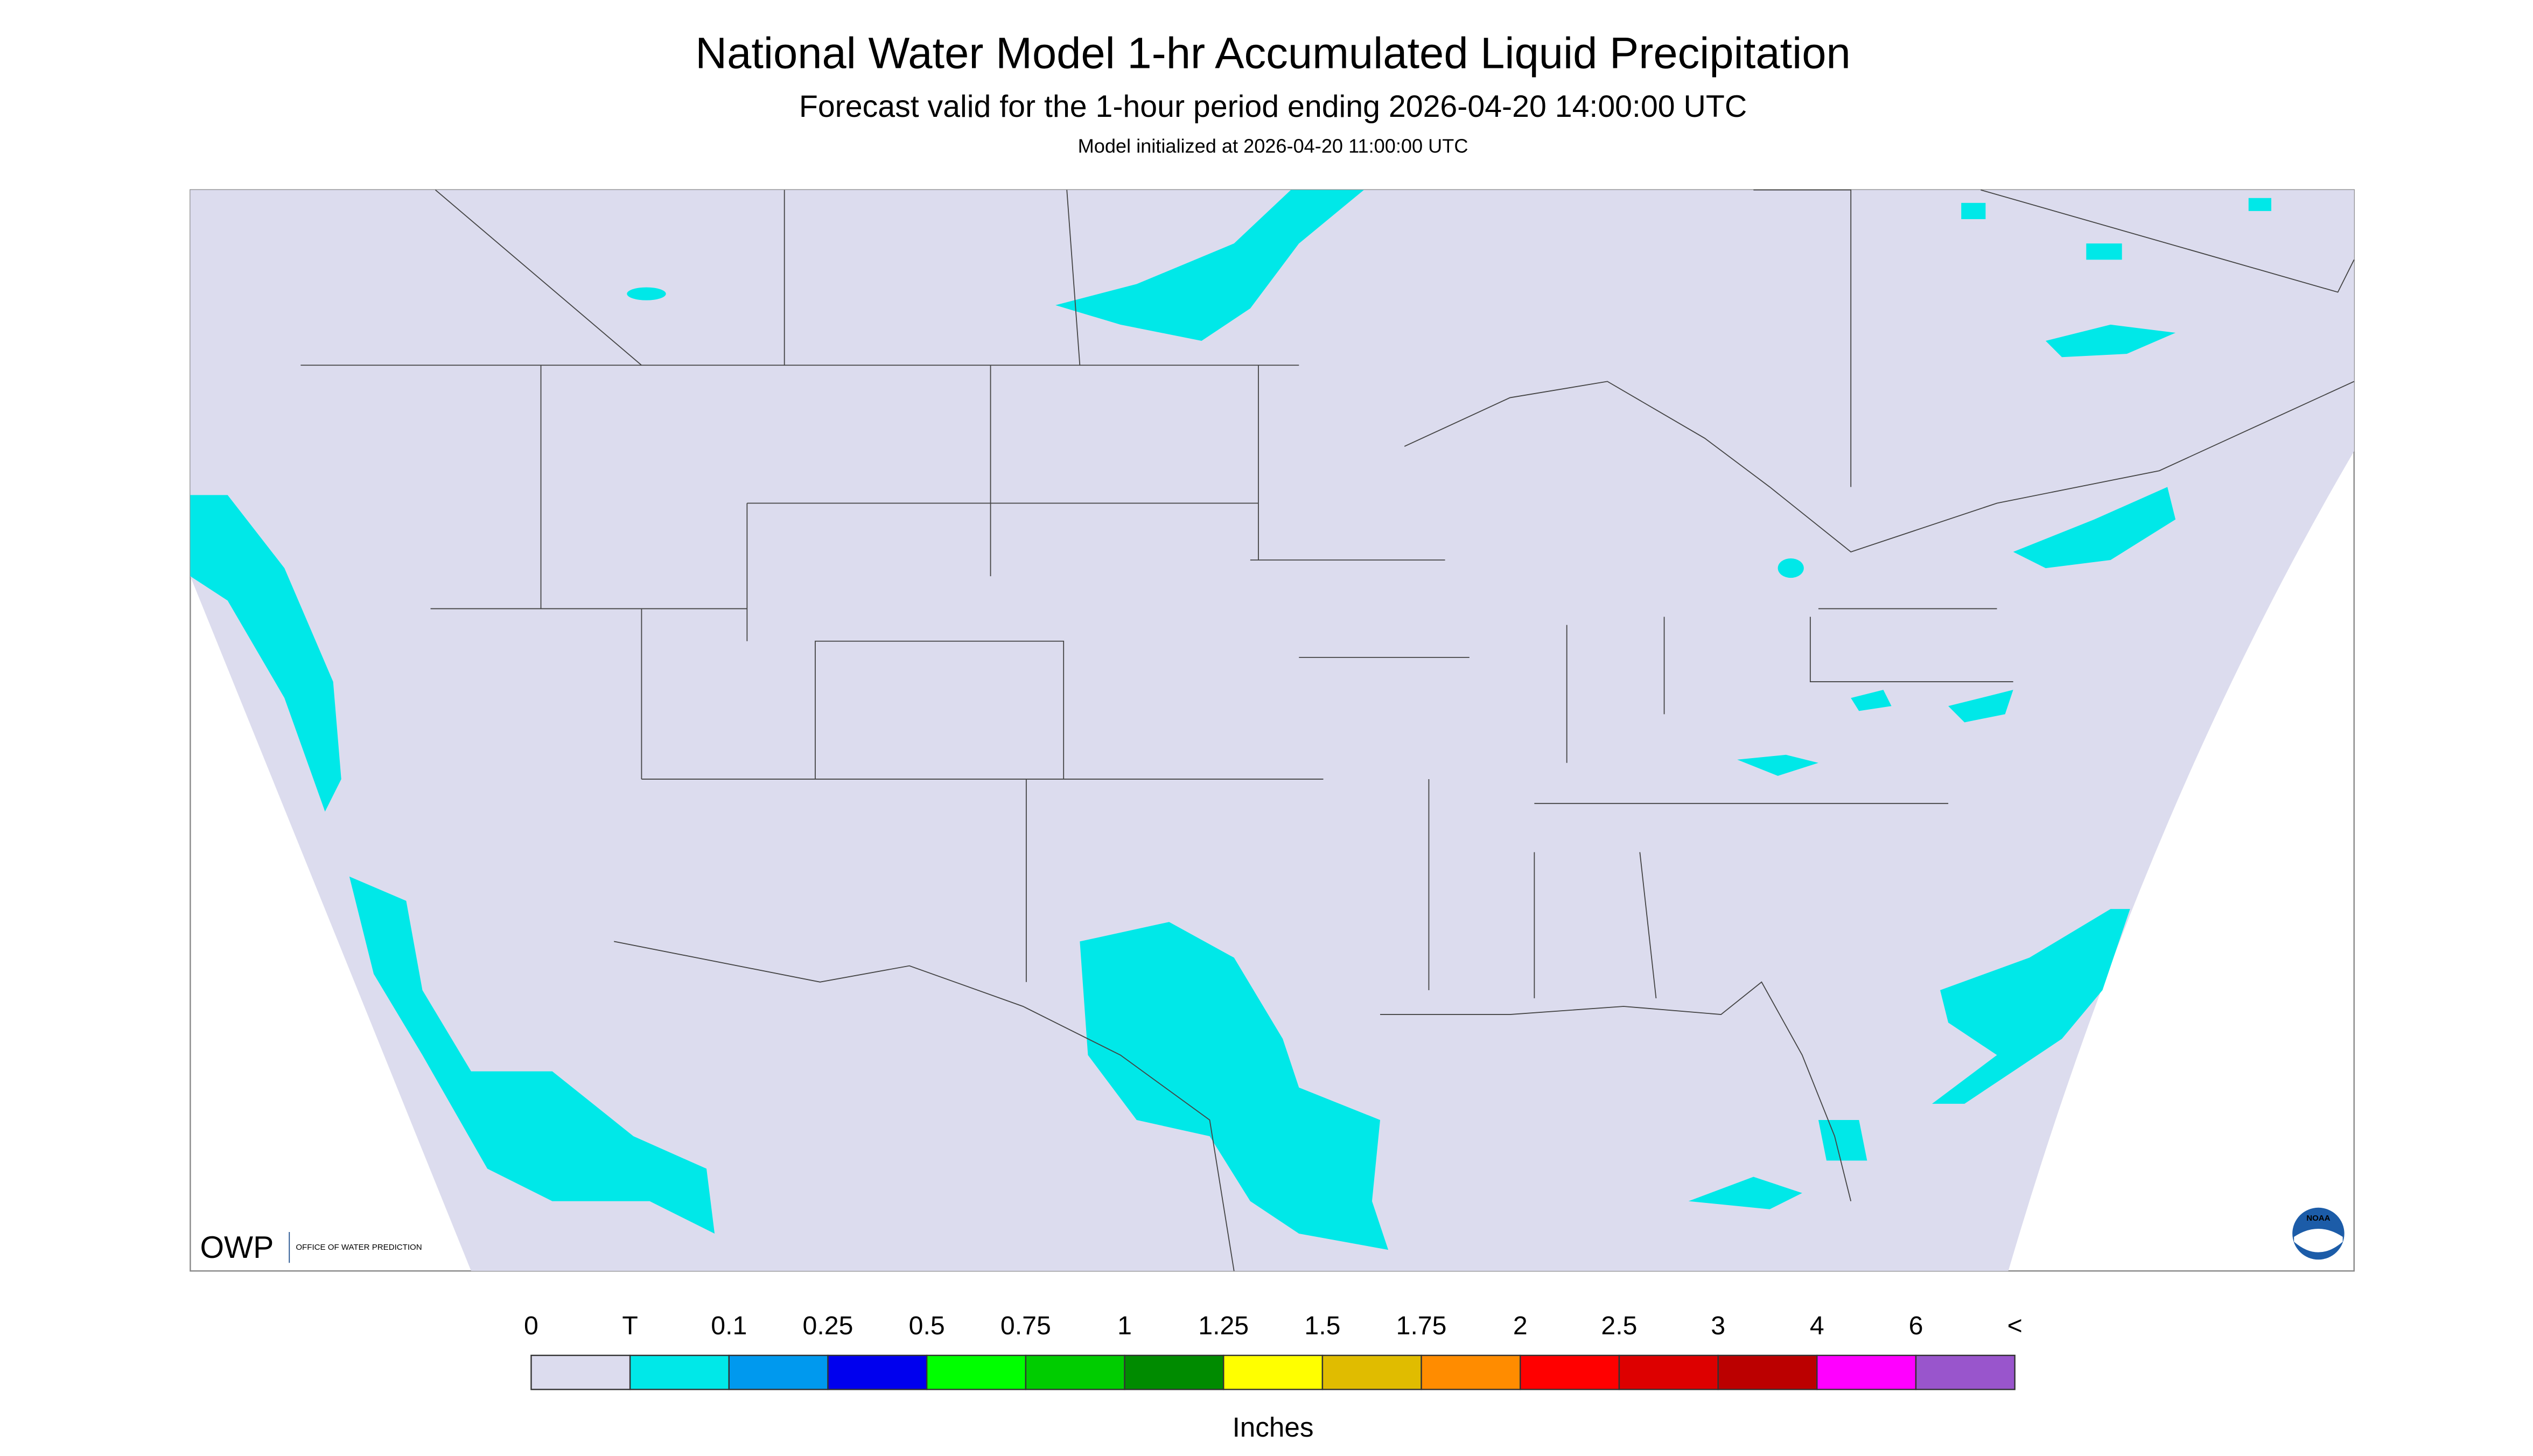 This screenshot has width=2533, height=1456. I want to click on legend-label: 1.5, so click(1322, 1325).